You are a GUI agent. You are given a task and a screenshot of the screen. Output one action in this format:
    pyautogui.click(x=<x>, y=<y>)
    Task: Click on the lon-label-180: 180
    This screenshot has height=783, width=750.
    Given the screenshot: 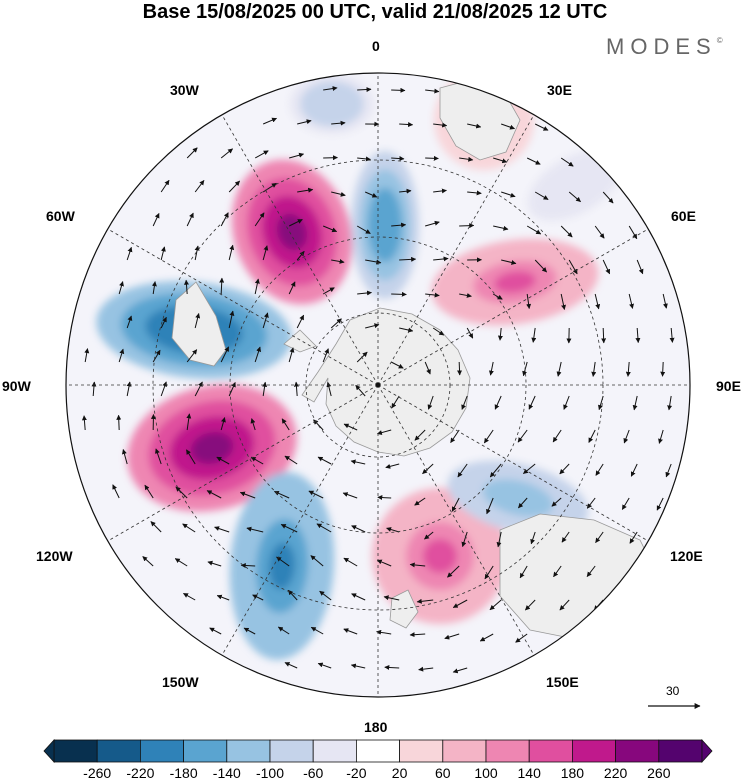 What is the action you would take?
    pyautogui.click(x=376, y=727)
    